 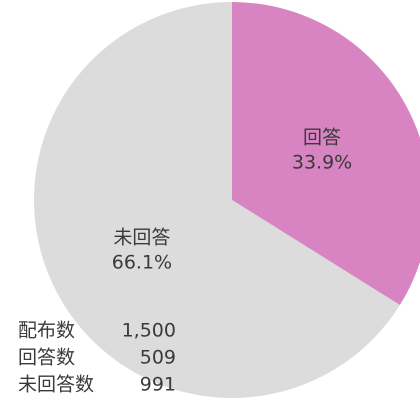 What do you see at coordinates (322, 138) in the screenshot?
I see `slice-label: 回答` at bounding box center [322, 138].